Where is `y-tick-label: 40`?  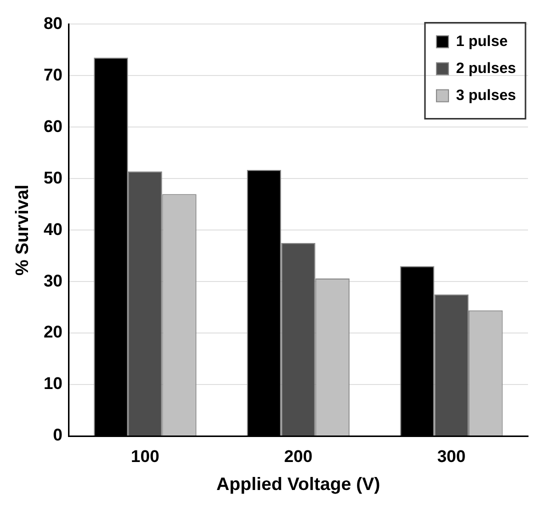 y-tick-label: 40 is located at coordinates (53, 229).